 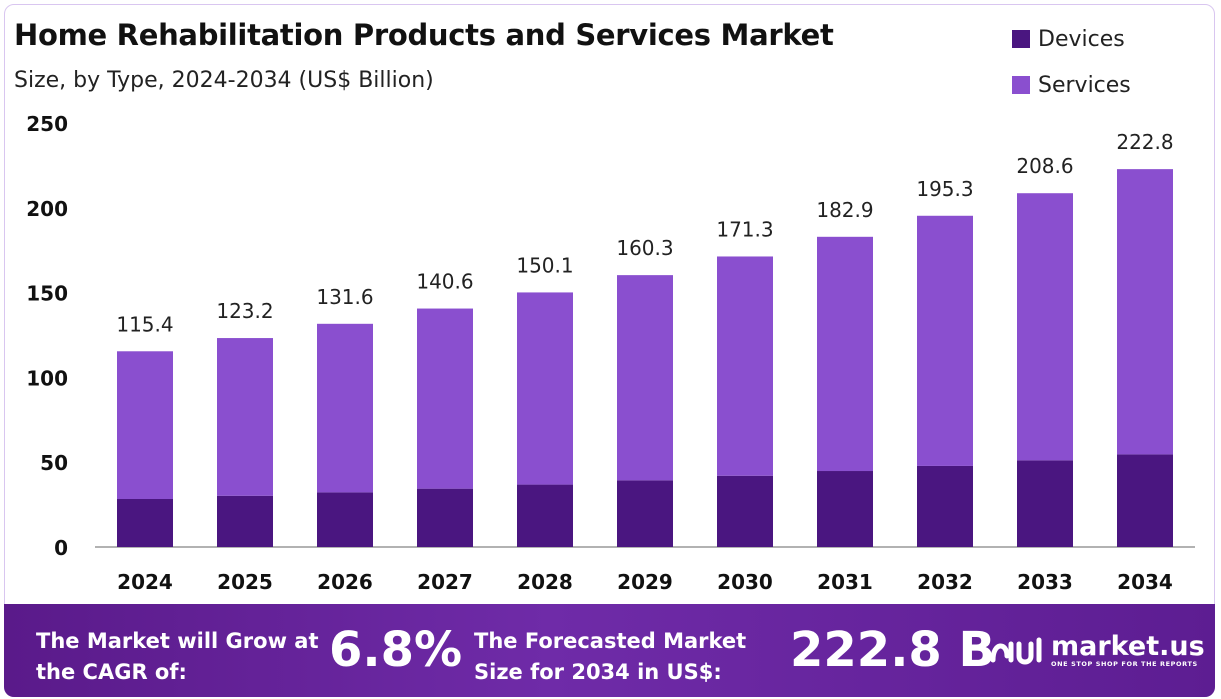 I want to click on x-tick-label-2033: 2033, so click(x=1045, y=582).